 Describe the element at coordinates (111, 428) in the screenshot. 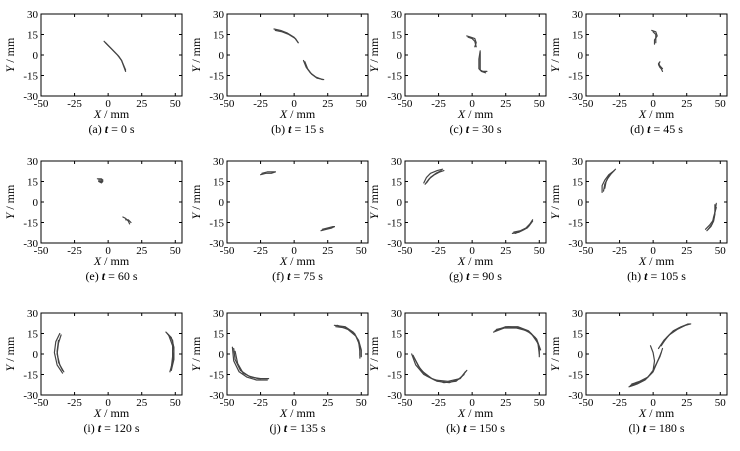

I see `panel-caption: (i) t = 120 s` at that location.